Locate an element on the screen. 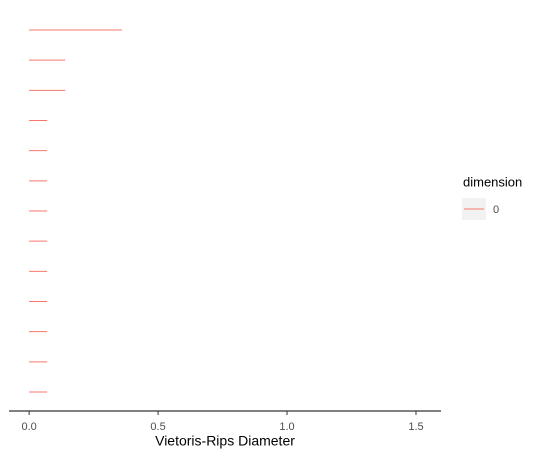  x-tick-label: 1.5 is located at coordinates (415, 427).